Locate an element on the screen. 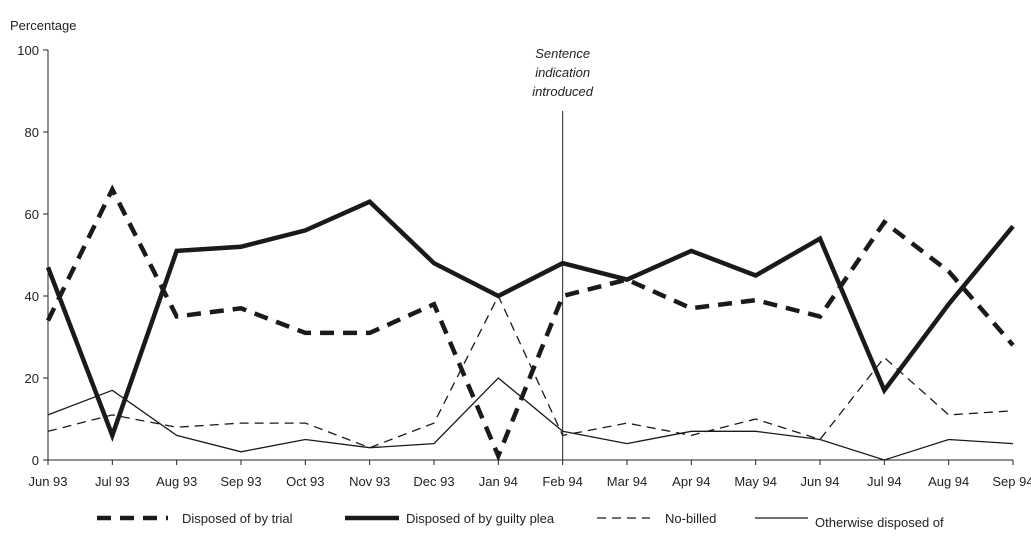 The height and width of the screenshot is (536, 1031). y-tick-label: 100 is located at coordinates (28, 50).